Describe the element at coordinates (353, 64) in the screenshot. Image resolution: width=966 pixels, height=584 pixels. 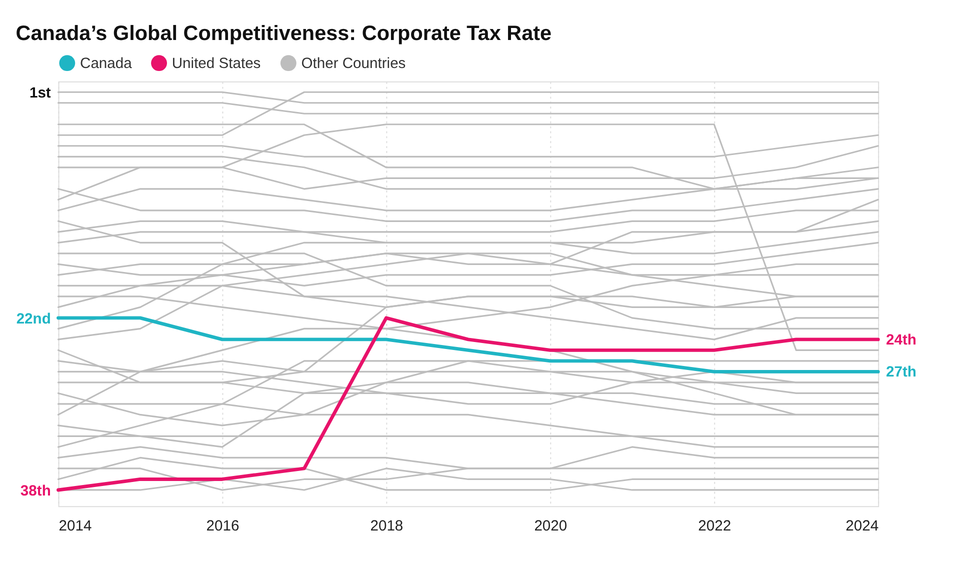
I see `legend-label: Other Countries` at that location.